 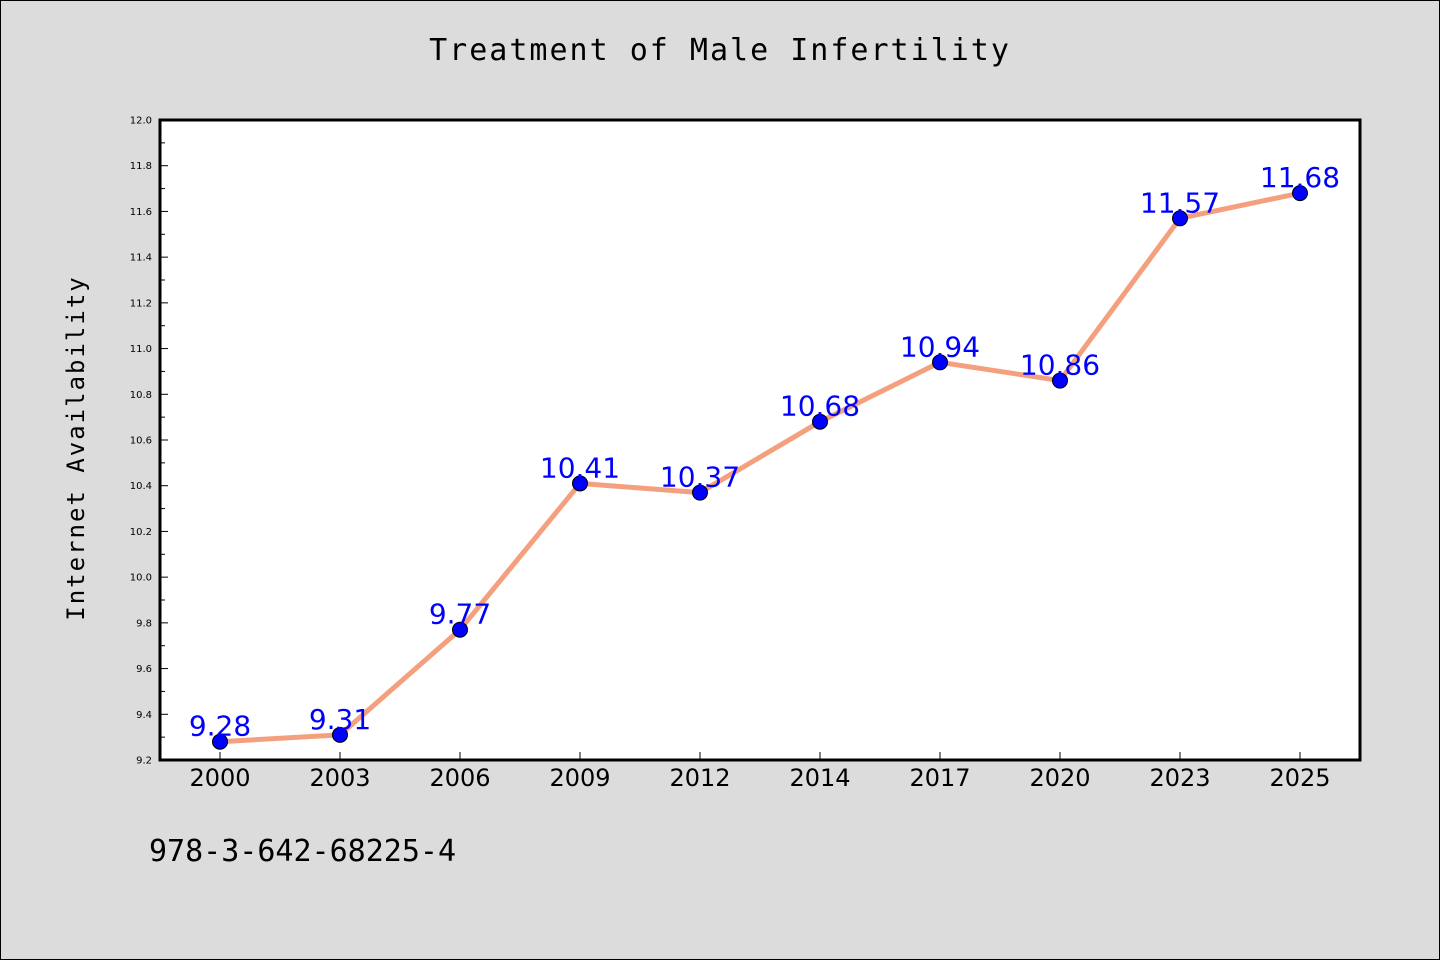 What do you see at coordinates (459, 778) in the screenshot?
I see `x-tick-label: 2006` at bounding box center [459, 778].